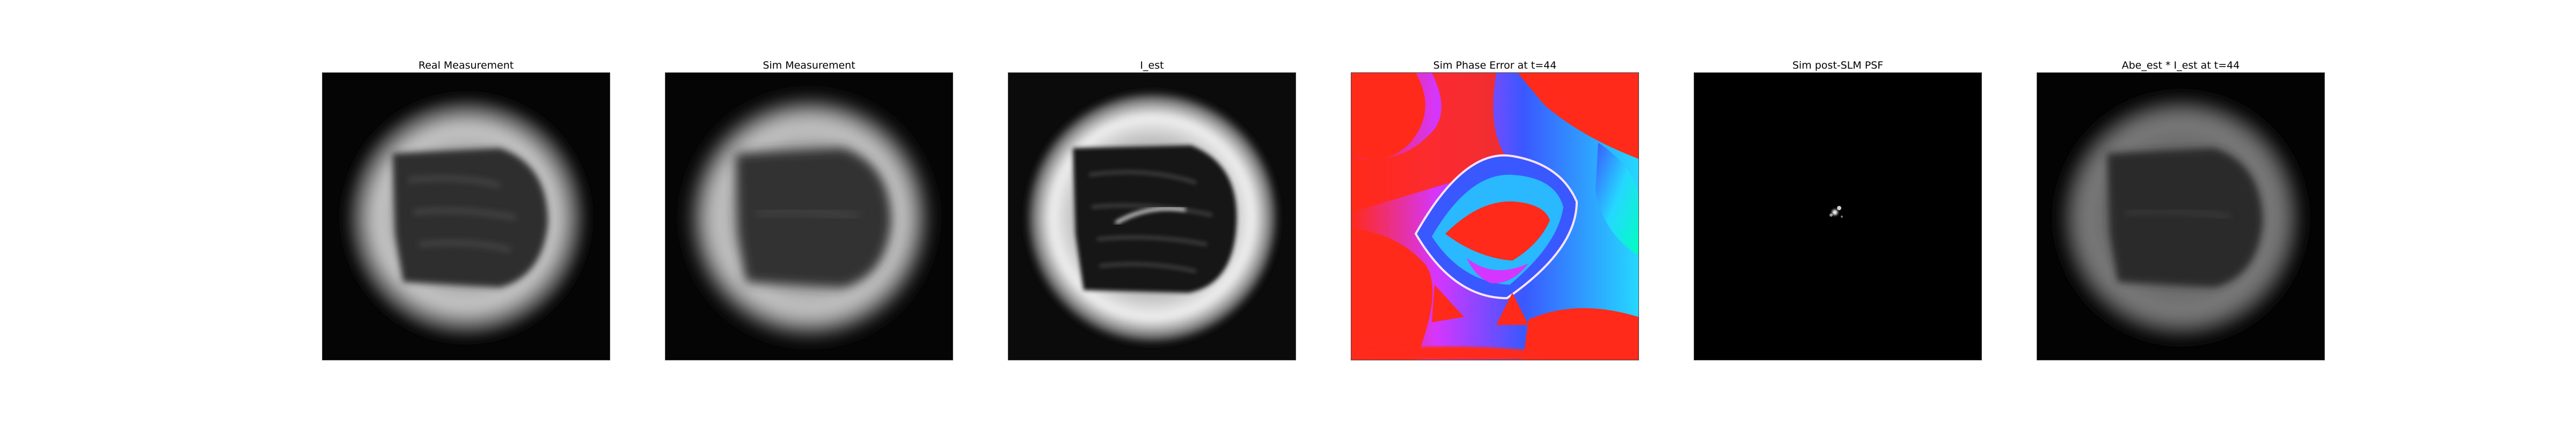 The image size is (2576, 429). What do you see at coordinates (1495, 65) in the screenshot?
I see `panel-title: Sim Phase Error at t=44` at bounding box center [1495, 65].